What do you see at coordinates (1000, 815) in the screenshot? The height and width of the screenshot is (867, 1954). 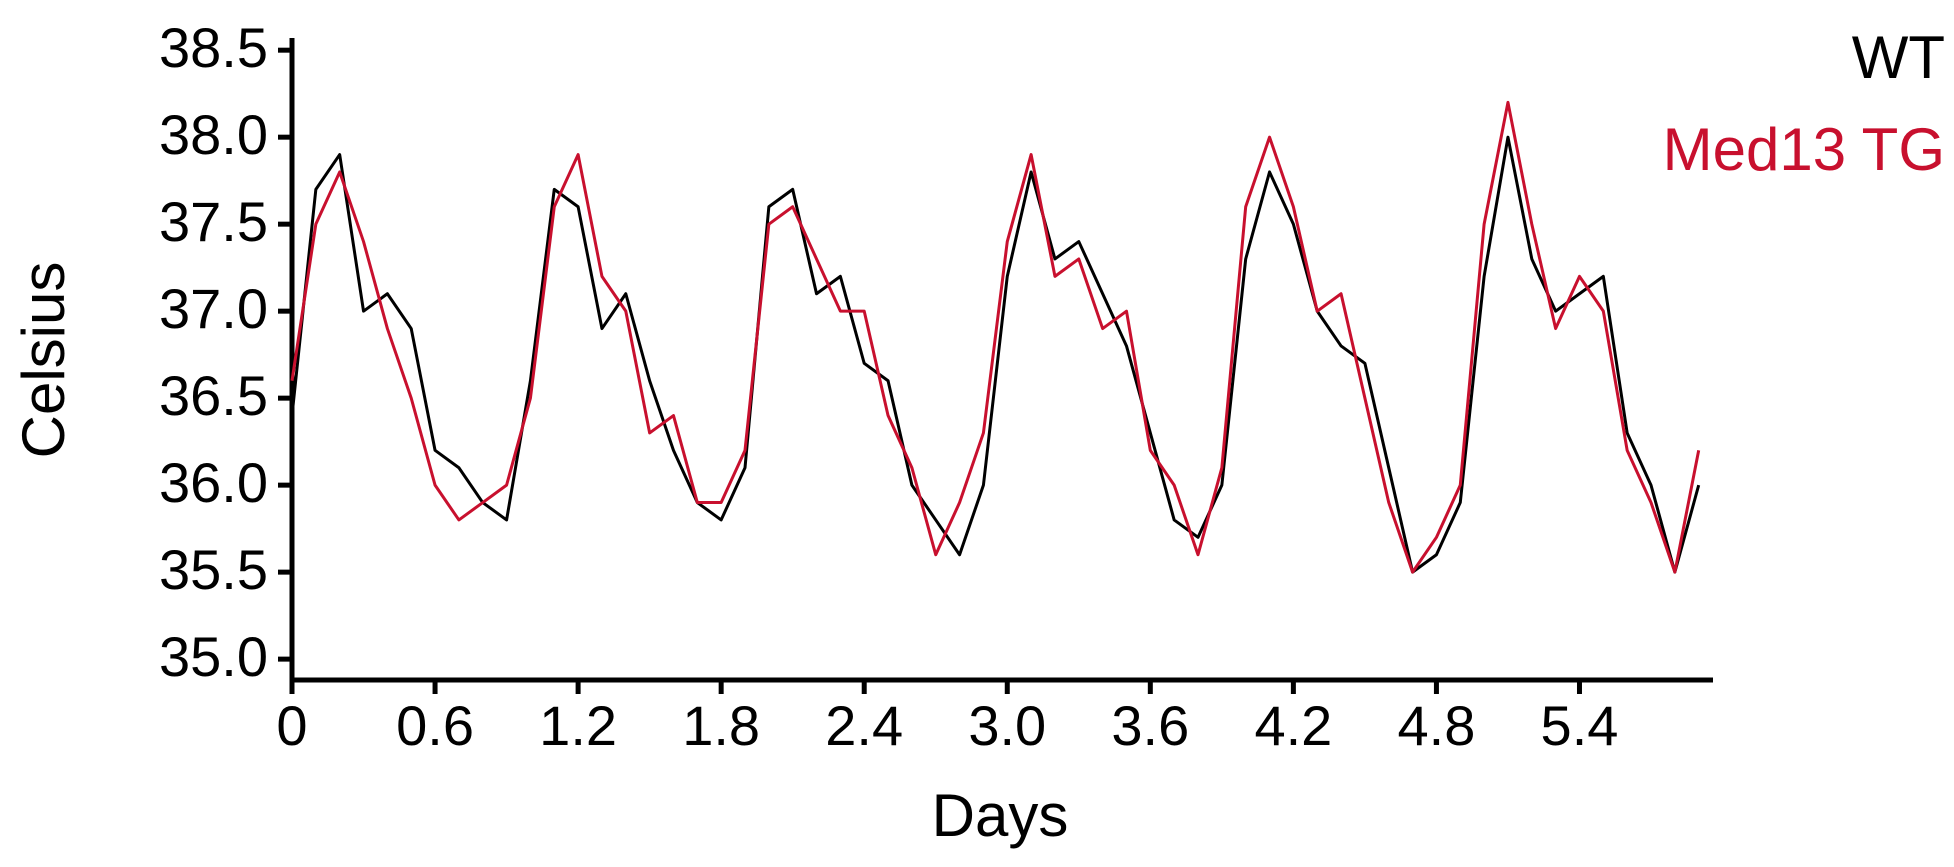 I see `x-axis-label: Days` at bounding box center [1000, 815].